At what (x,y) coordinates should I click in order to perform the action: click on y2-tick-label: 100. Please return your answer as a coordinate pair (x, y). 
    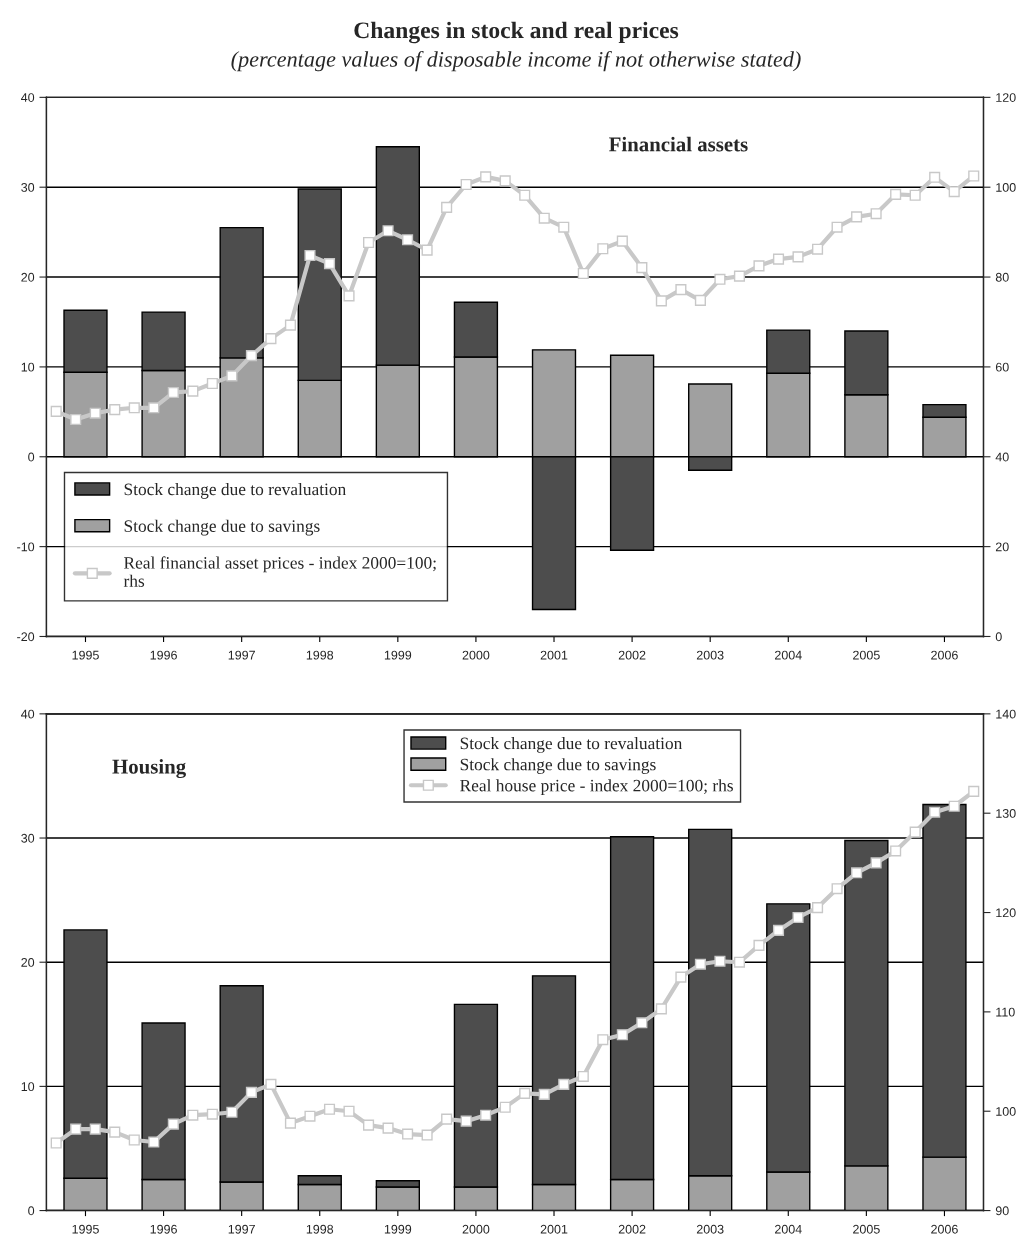
    Looking at the image, I should click on (1006, 187).